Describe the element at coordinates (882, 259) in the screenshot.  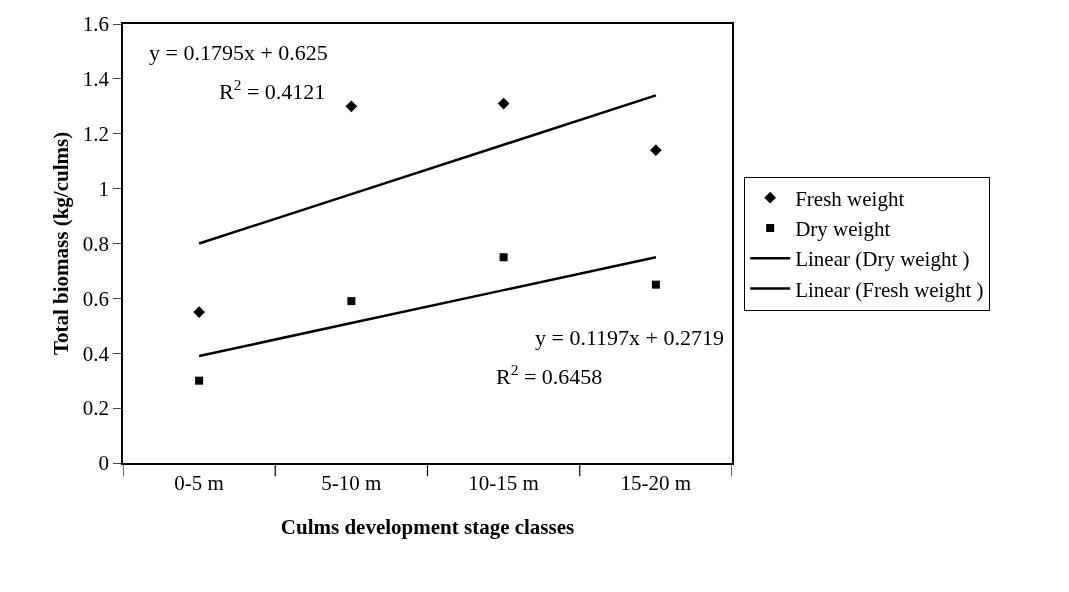
I see `legend-label: Linear (Dry weight )` at that location.